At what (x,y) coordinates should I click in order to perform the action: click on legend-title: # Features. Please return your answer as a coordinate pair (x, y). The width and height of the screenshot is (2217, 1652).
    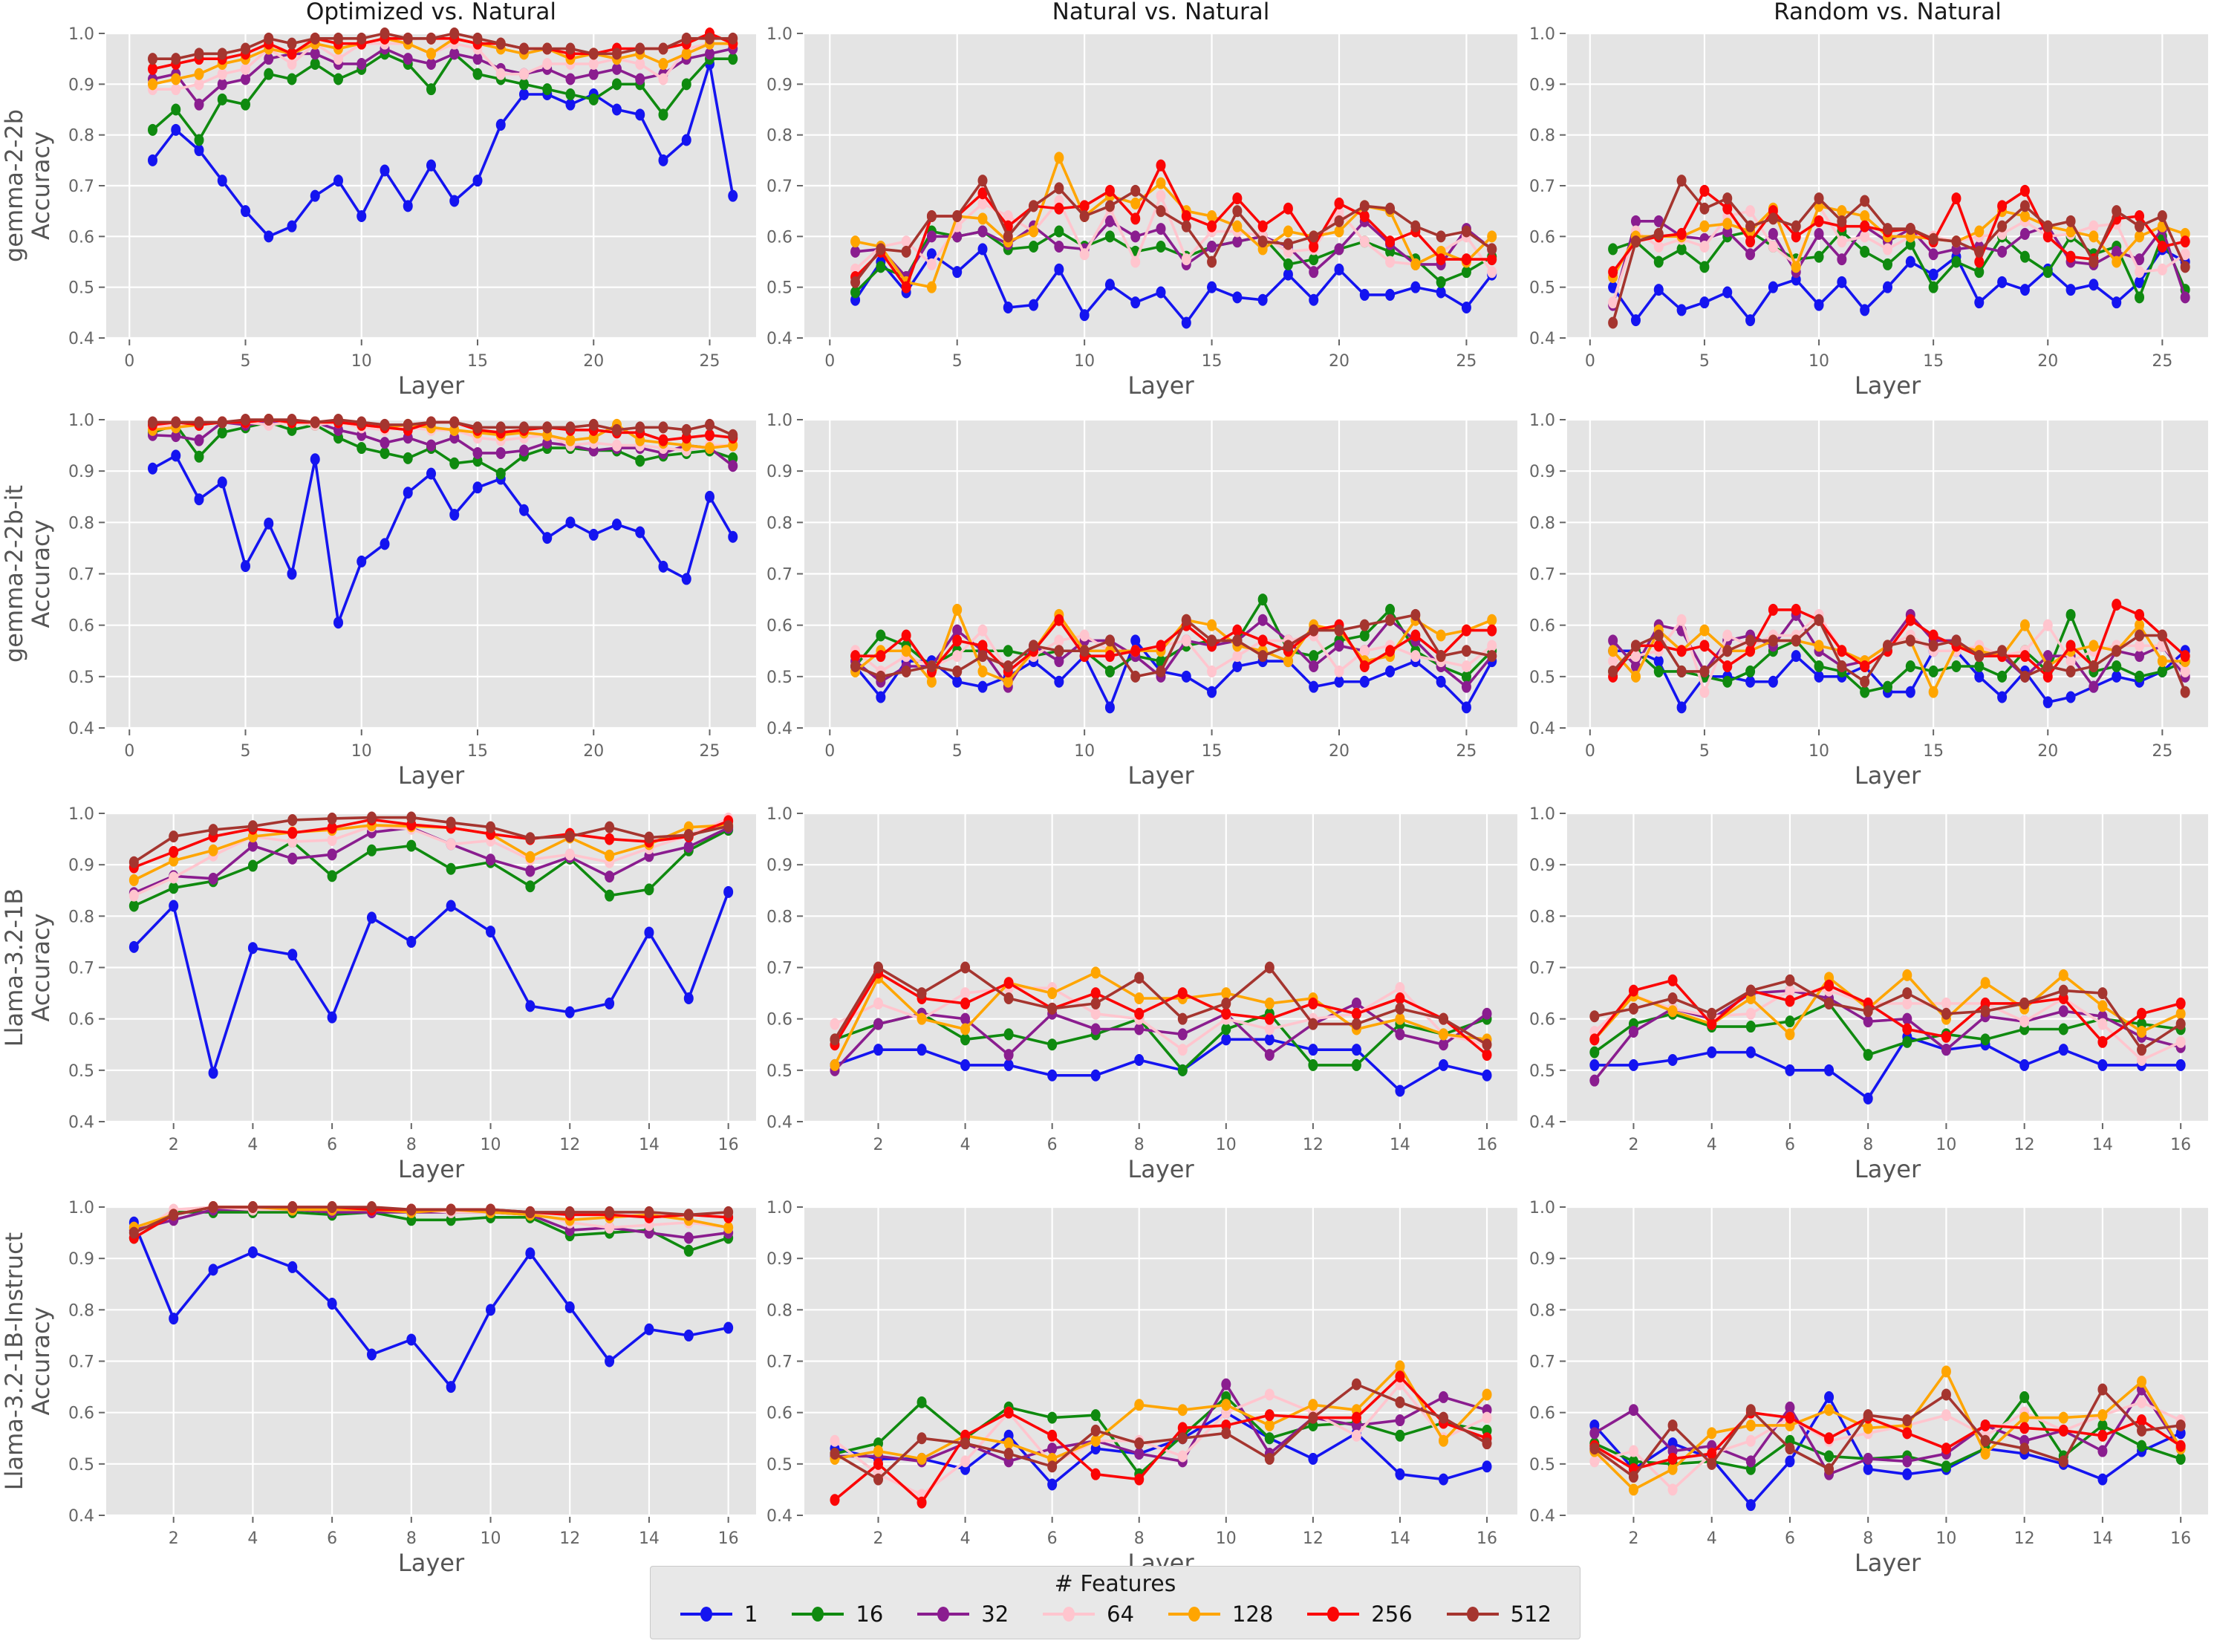
    Looking at the image, I should click on (1115, 1584).